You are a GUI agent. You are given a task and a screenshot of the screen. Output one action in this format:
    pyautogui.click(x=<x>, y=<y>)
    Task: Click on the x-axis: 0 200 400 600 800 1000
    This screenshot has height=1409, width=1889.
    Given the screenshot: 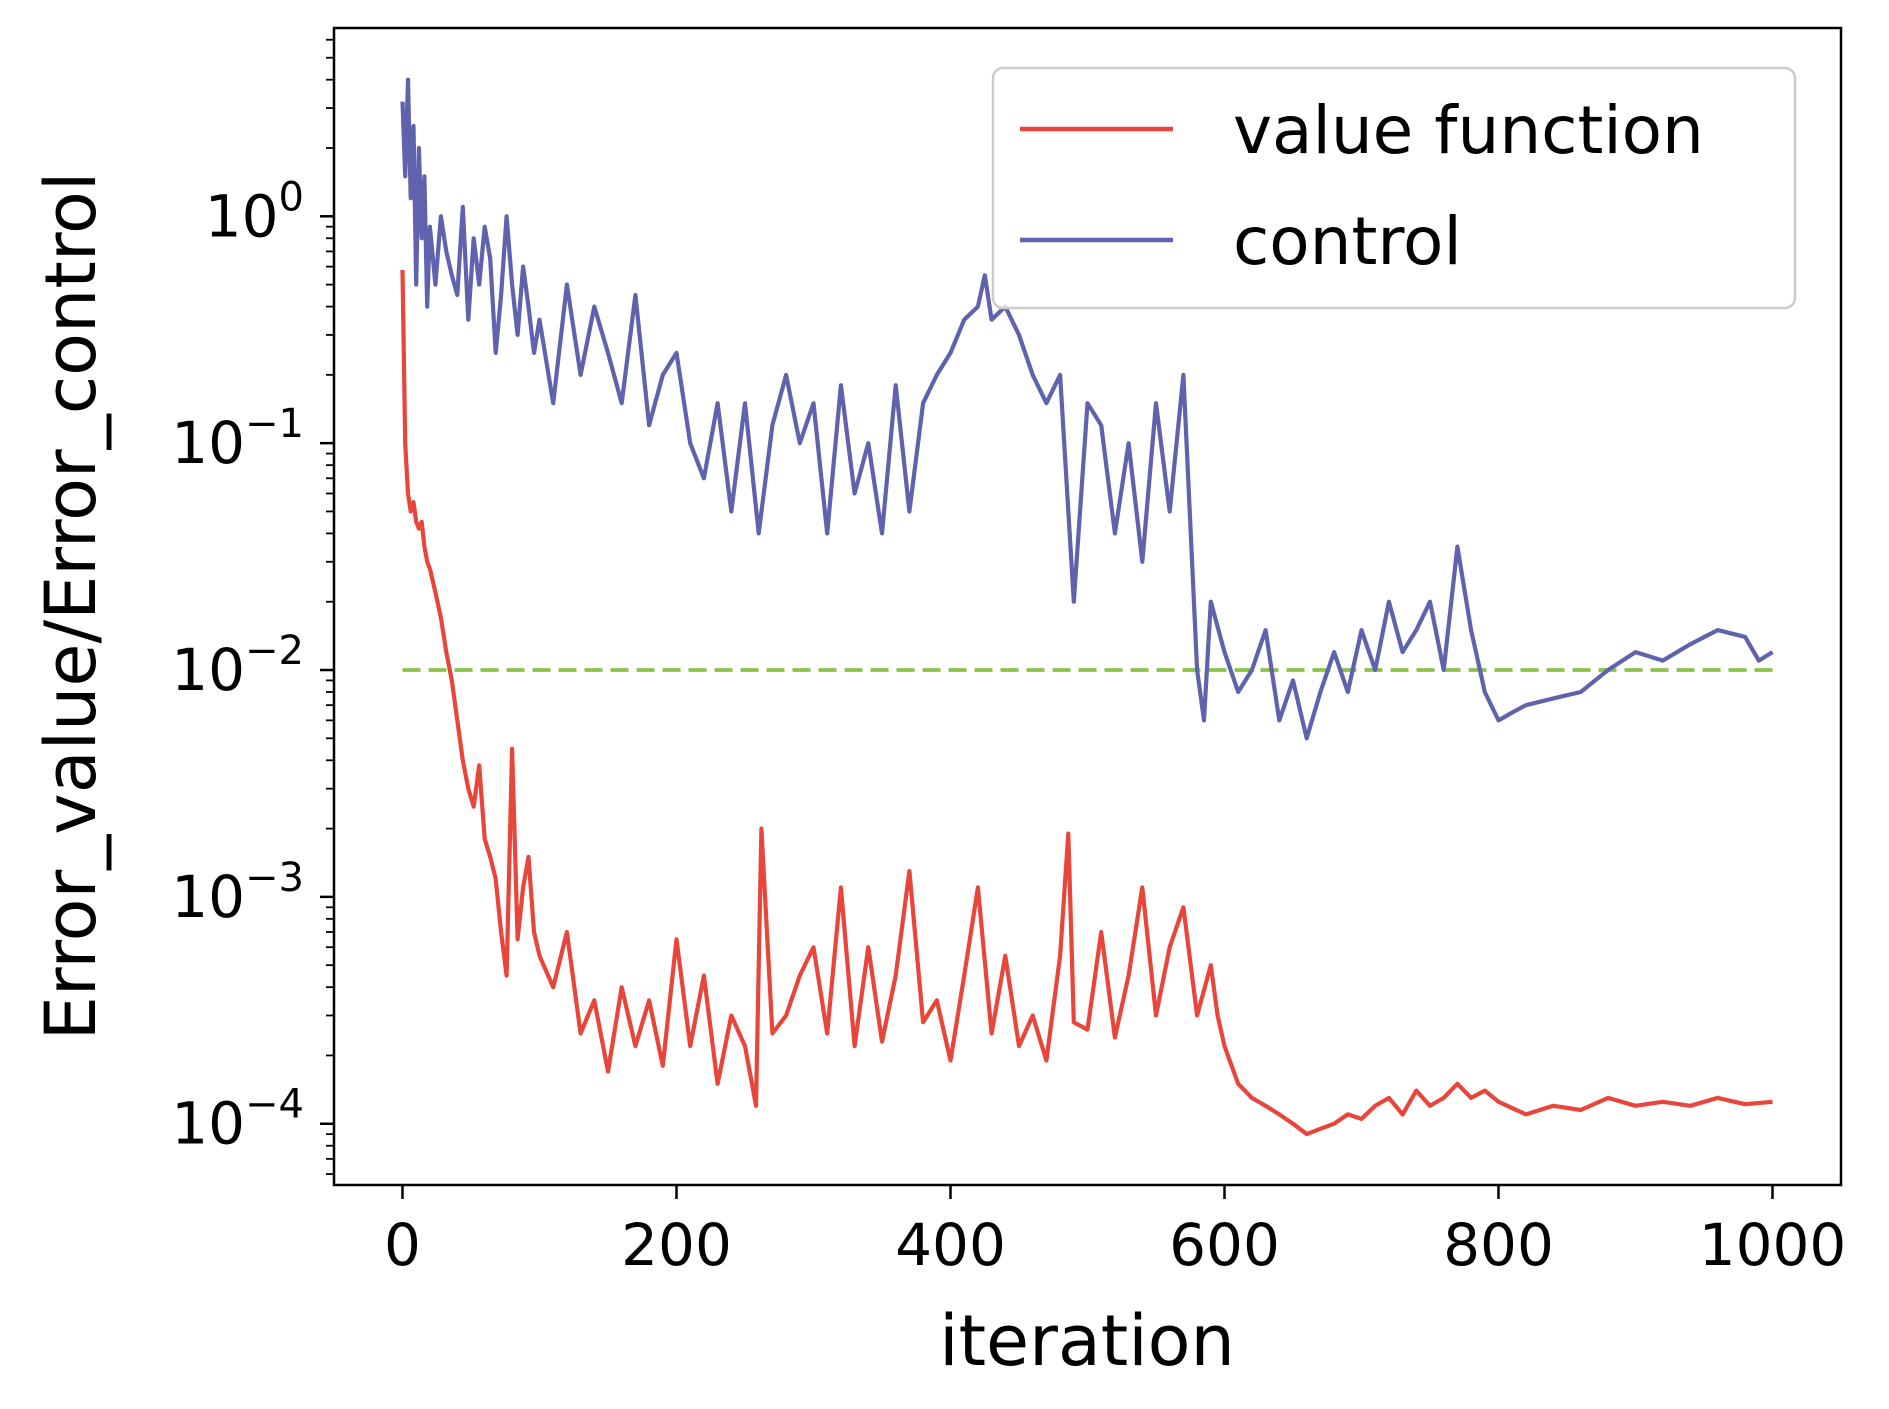 What is the action you would take?
    pyautogui.click(x=1115, y=1232)
    